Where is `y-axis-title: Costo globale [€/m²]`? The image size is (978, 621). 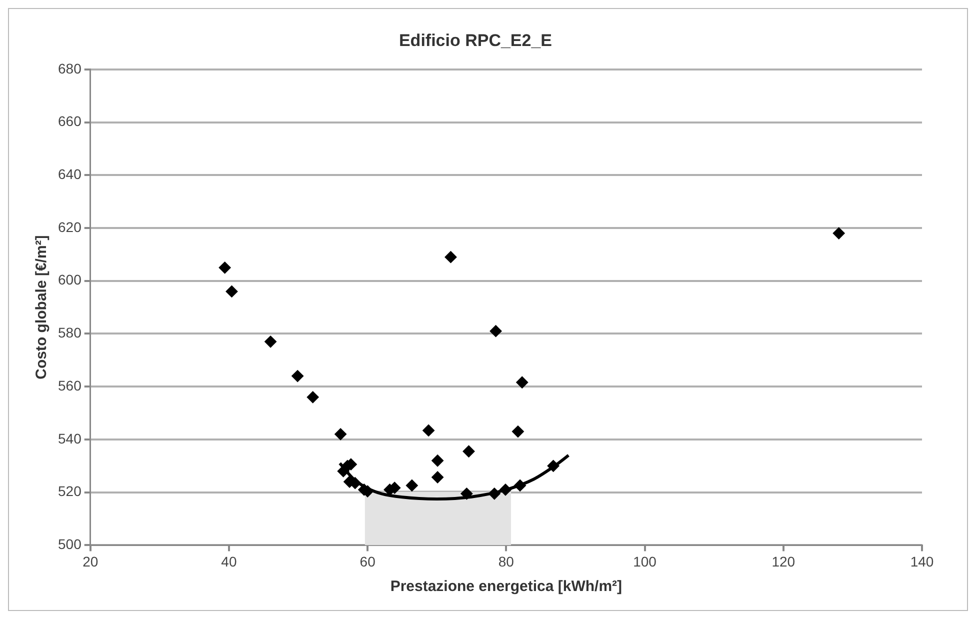
y-axis-title: Costo globale [€/m²] is located at coordinates (41, 307).